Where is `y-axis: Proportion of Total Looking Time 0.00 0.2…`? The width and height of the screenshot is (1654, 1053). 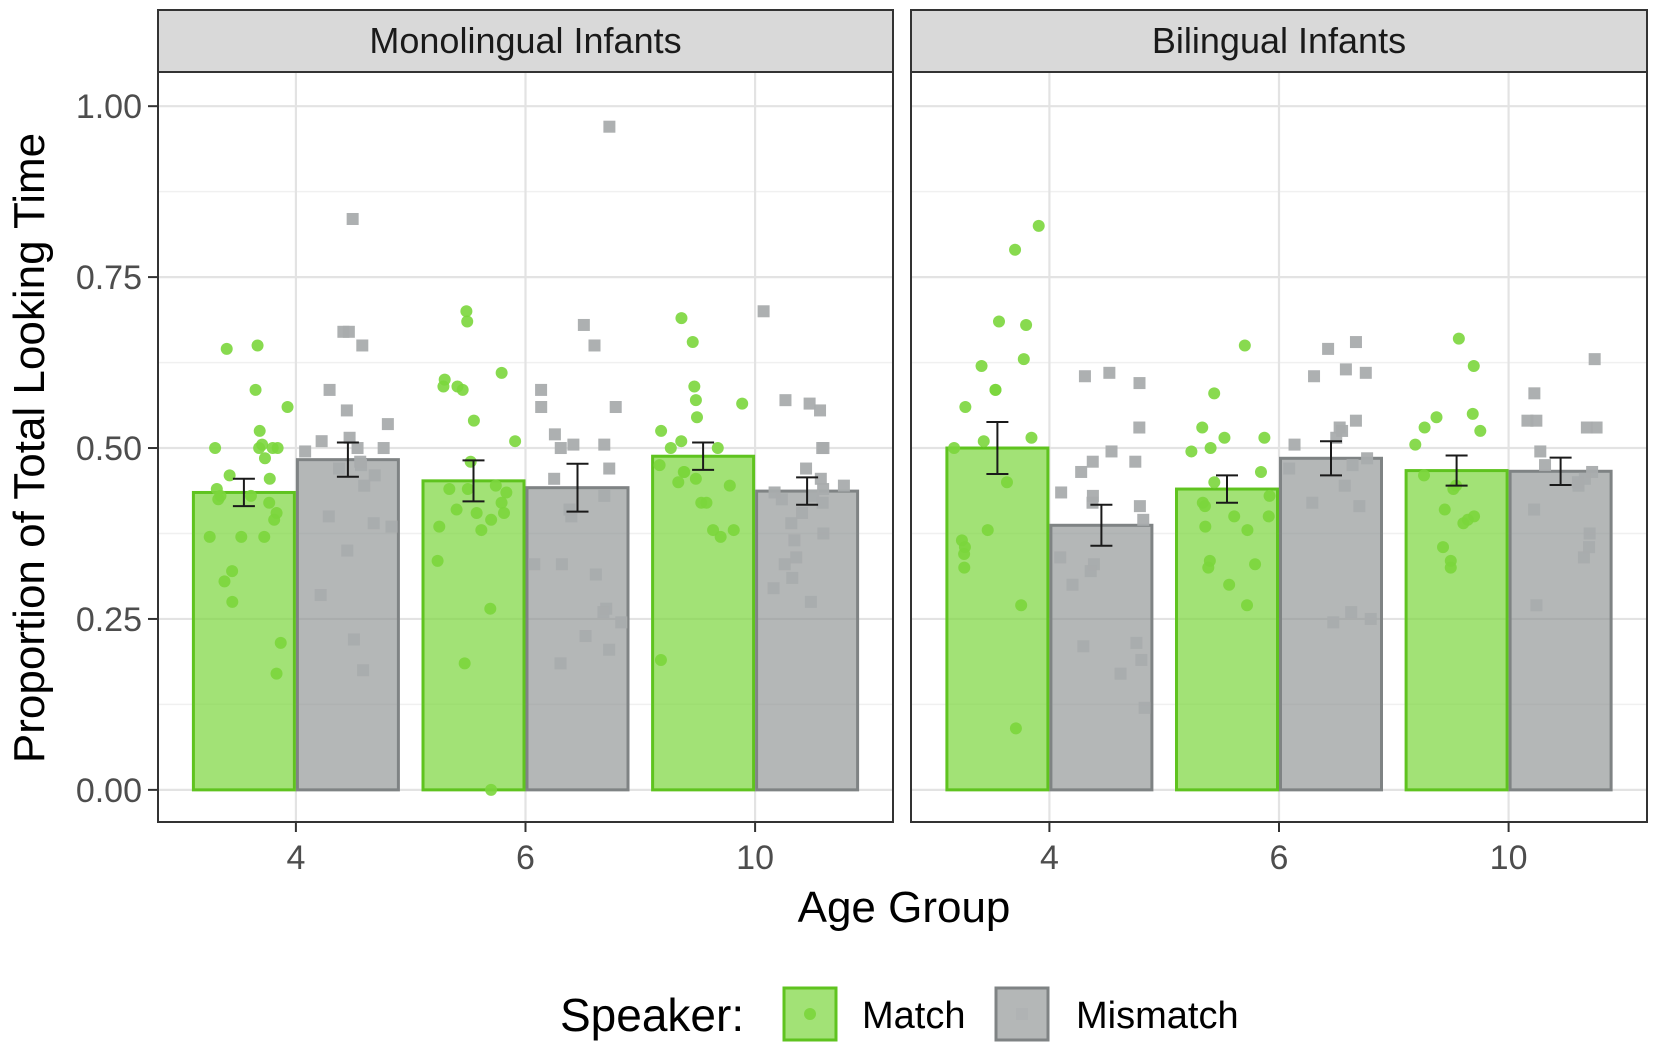
y-axis: Proportion of Total Looking Time 0.00 0.2… is located at coordinates (81, 449).